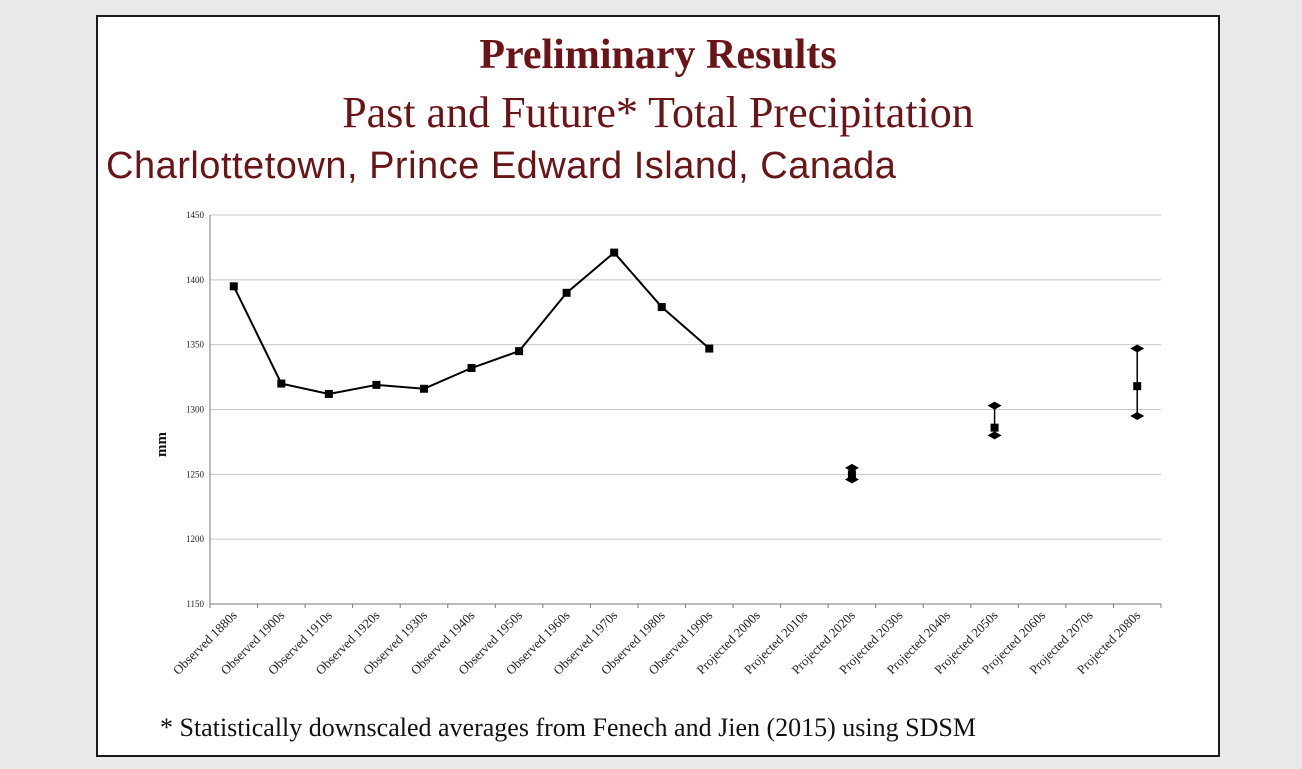  I want to click on y-tick-label: 1250, so click(195, 474).